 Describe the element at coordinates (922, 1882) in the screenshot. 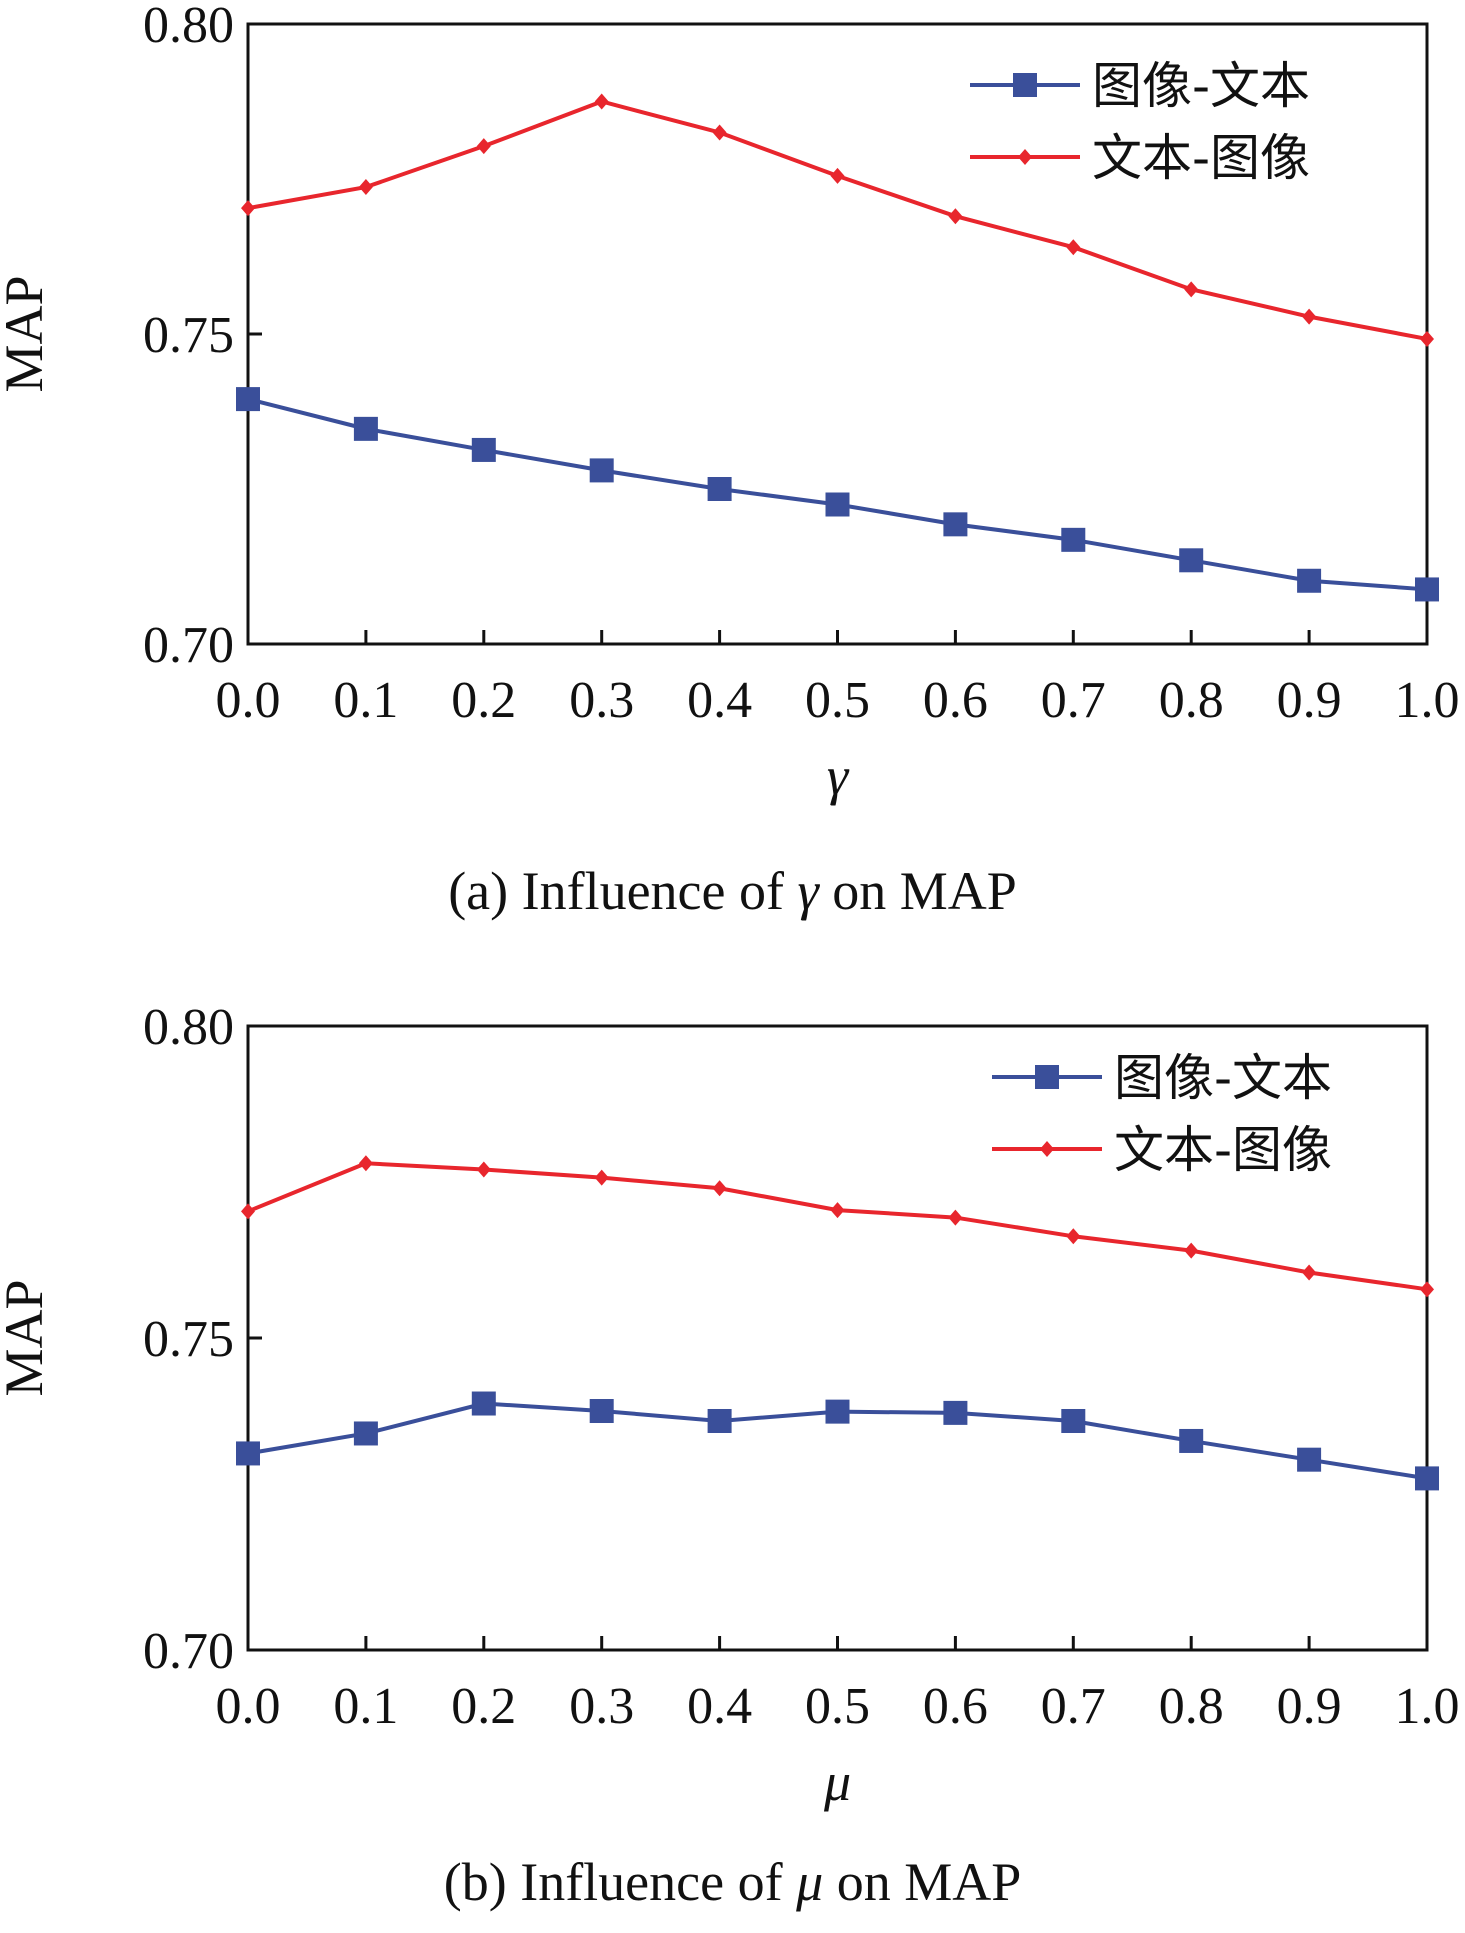

I see `caption-b-suffix: on MAP` at that location.